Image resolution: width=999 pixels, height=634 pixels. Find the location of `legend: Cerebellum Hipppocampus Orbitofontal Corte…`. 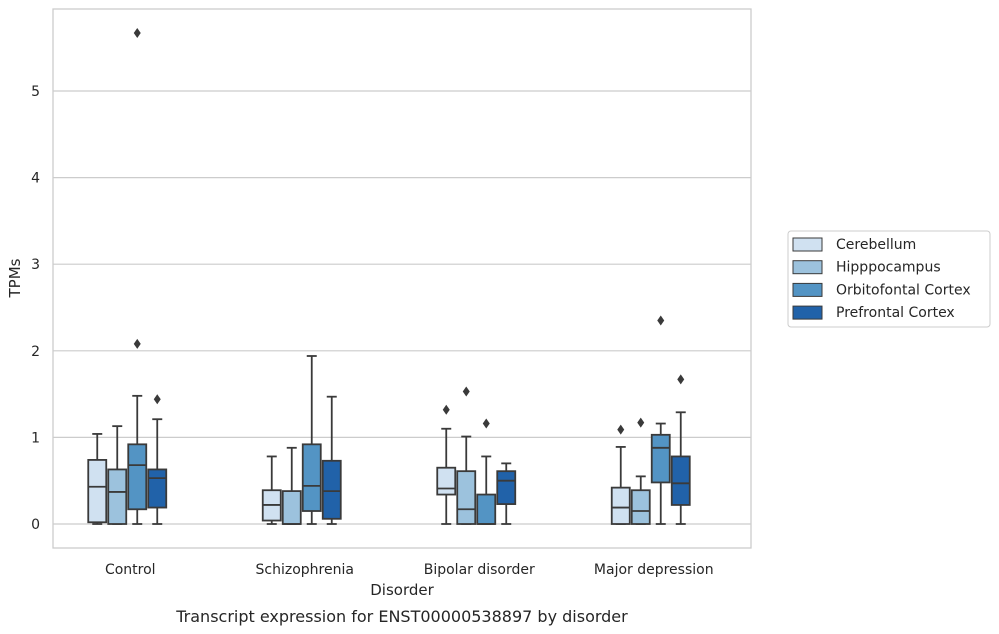

legend: Cerebellum Hipppocampus Orbitofontal Corte… is located at coordinates (889, 279).